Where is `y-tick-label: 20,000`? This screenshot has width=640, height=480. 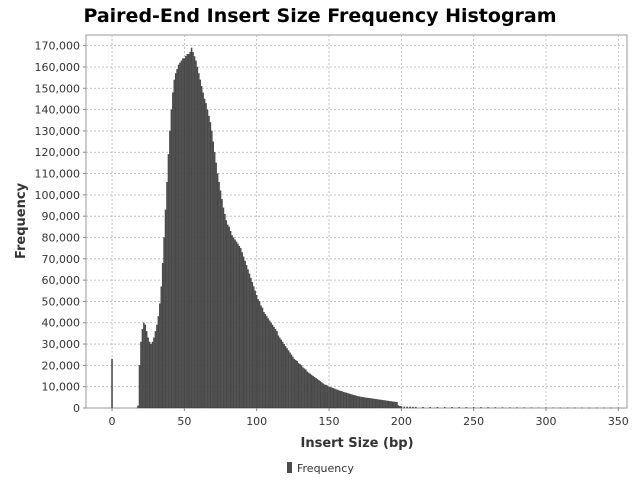
y-tick-label: 20,000 is located at coordinates (61, 365).